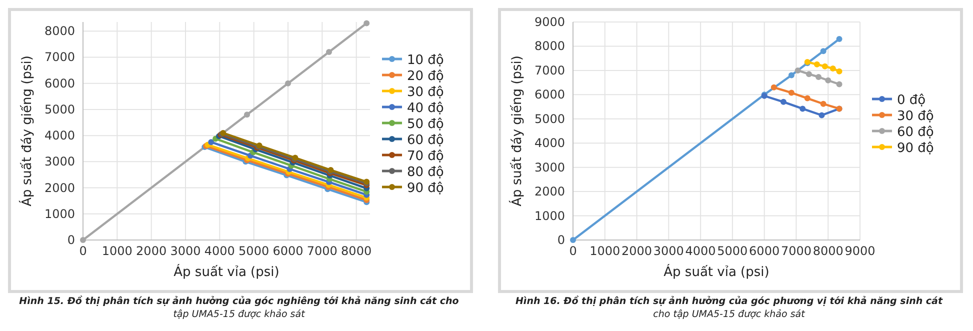  I want to click on legend-label: 10 độ, so click(425, 60).